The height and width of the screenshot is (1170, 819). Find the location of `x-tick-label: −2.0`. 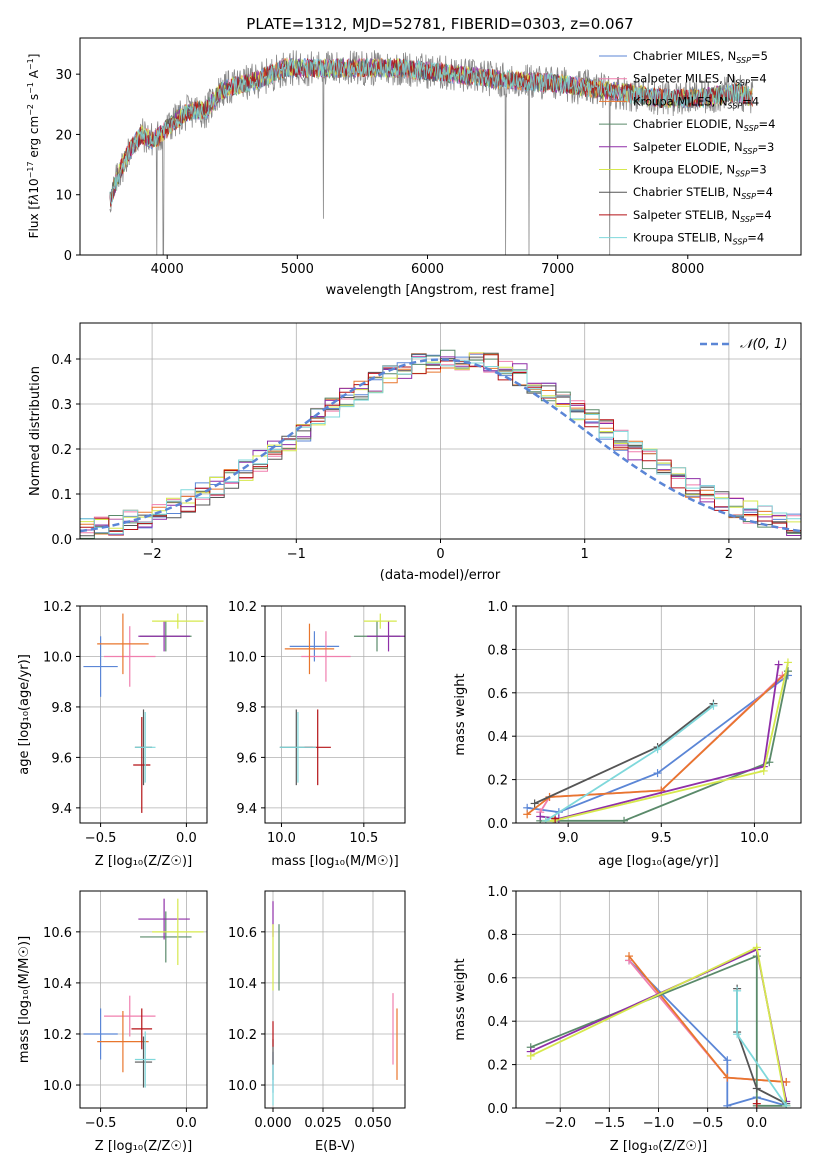

x-tick-label: −2.0 is located at coordinates (560, 1123).